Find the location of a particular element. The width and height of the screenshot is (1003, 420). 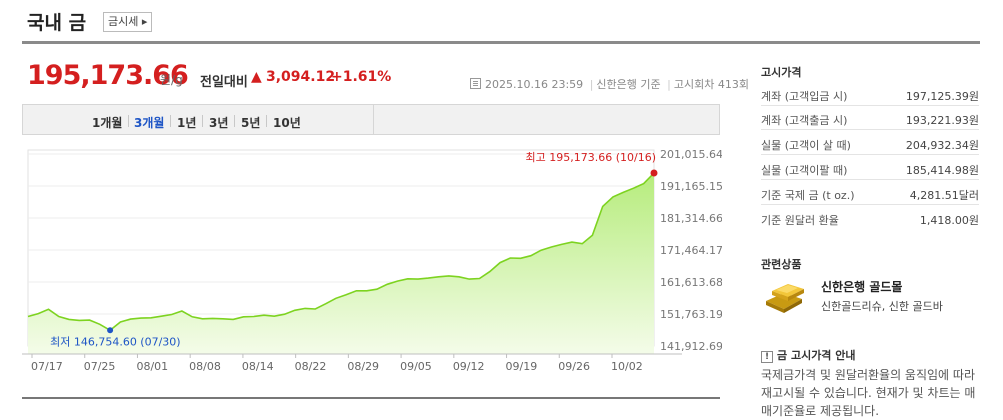

notice-row-label: 계좌 (고객출금 시) is located at coordinates (804, 120).